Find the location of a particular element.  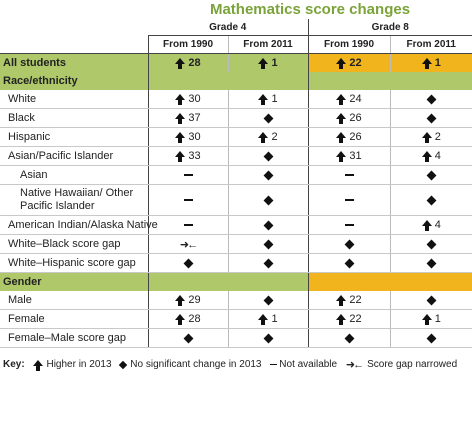

cell: 30 is located at coordinates (187, 137).